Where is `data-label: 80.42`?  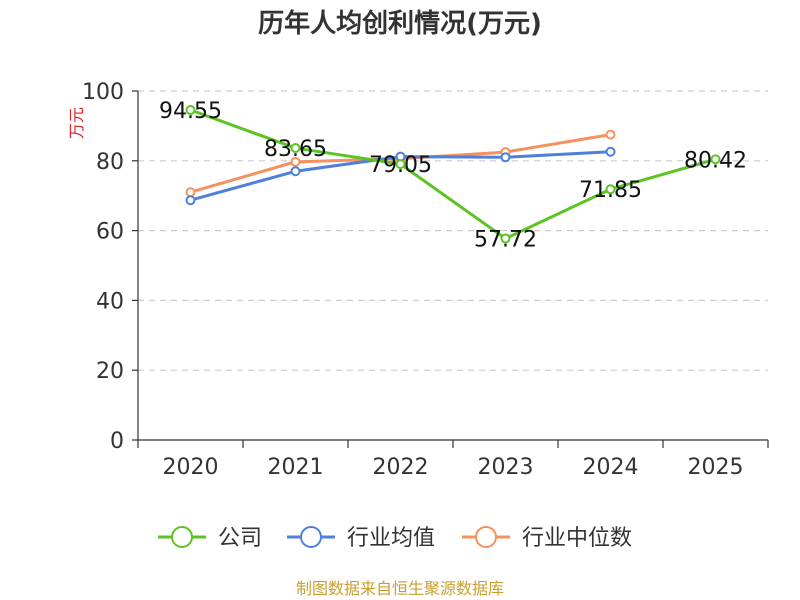 data-label: 80.42 is located at coordinates (715, 160).